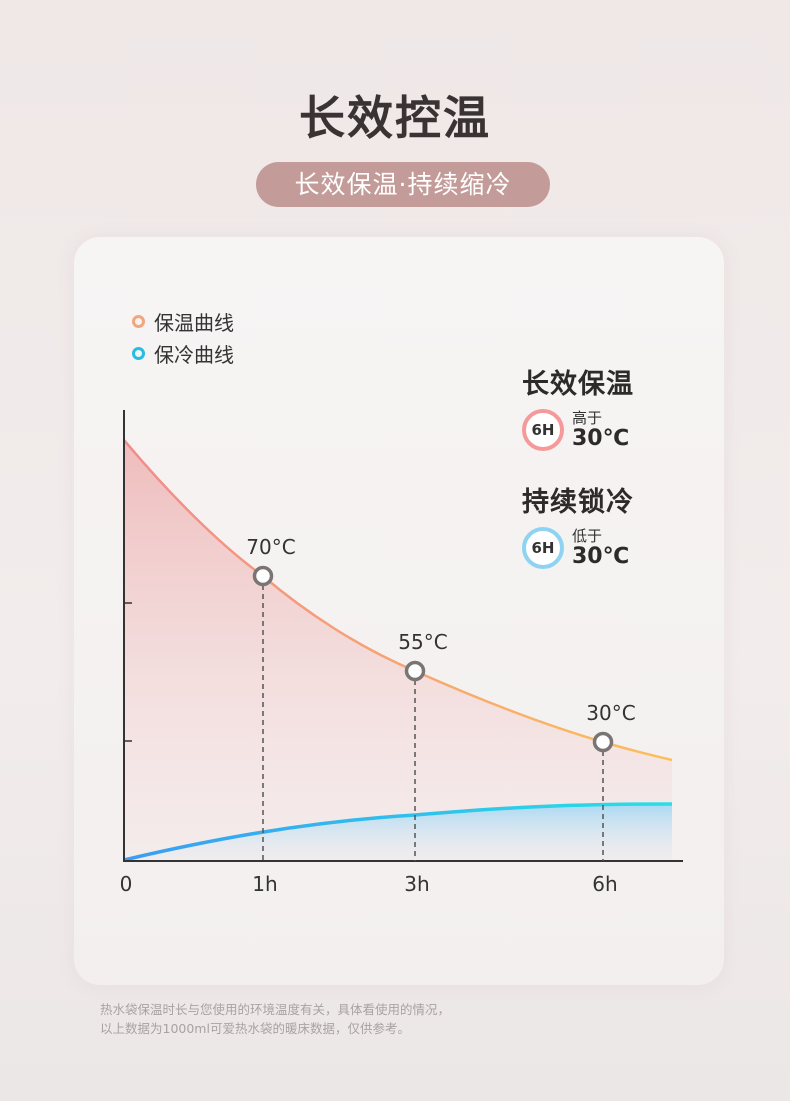 Image resolution: width=790 pixels, height=1101 pixels. Describe the element at coordinates (138, 321) in the screenshot. I see `warm-ring-icon` at that location.